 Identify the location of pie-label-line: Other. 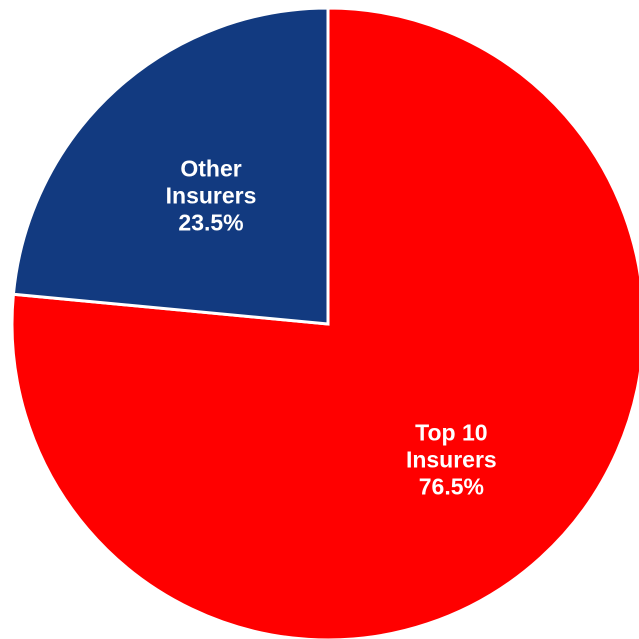
(210, 168).